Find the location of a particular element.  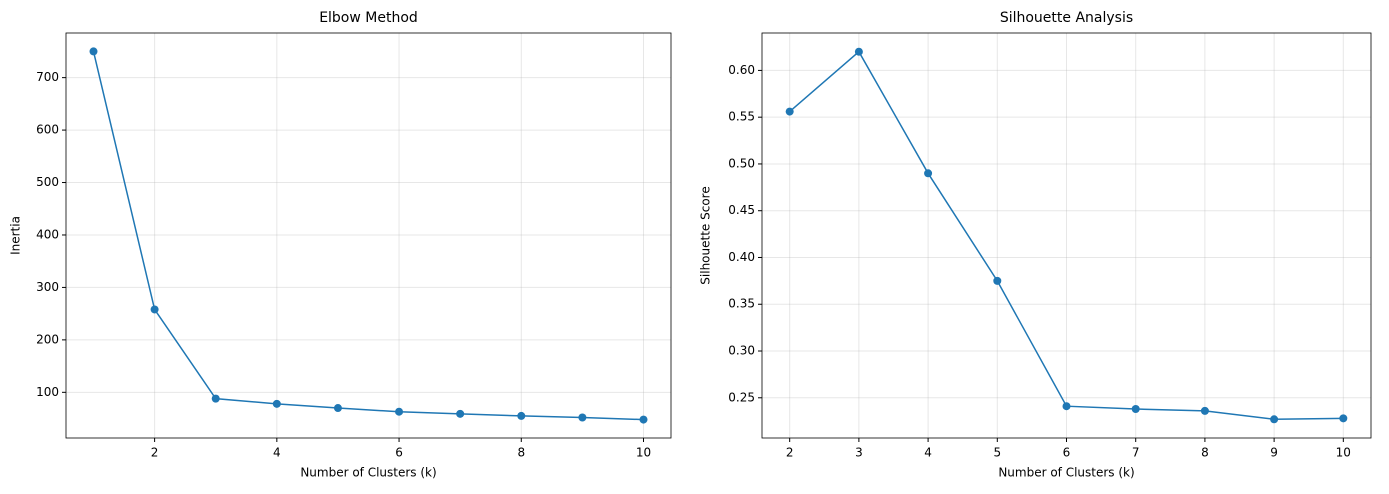

y-tick-label: 600 is located at coordinates (47, 130).